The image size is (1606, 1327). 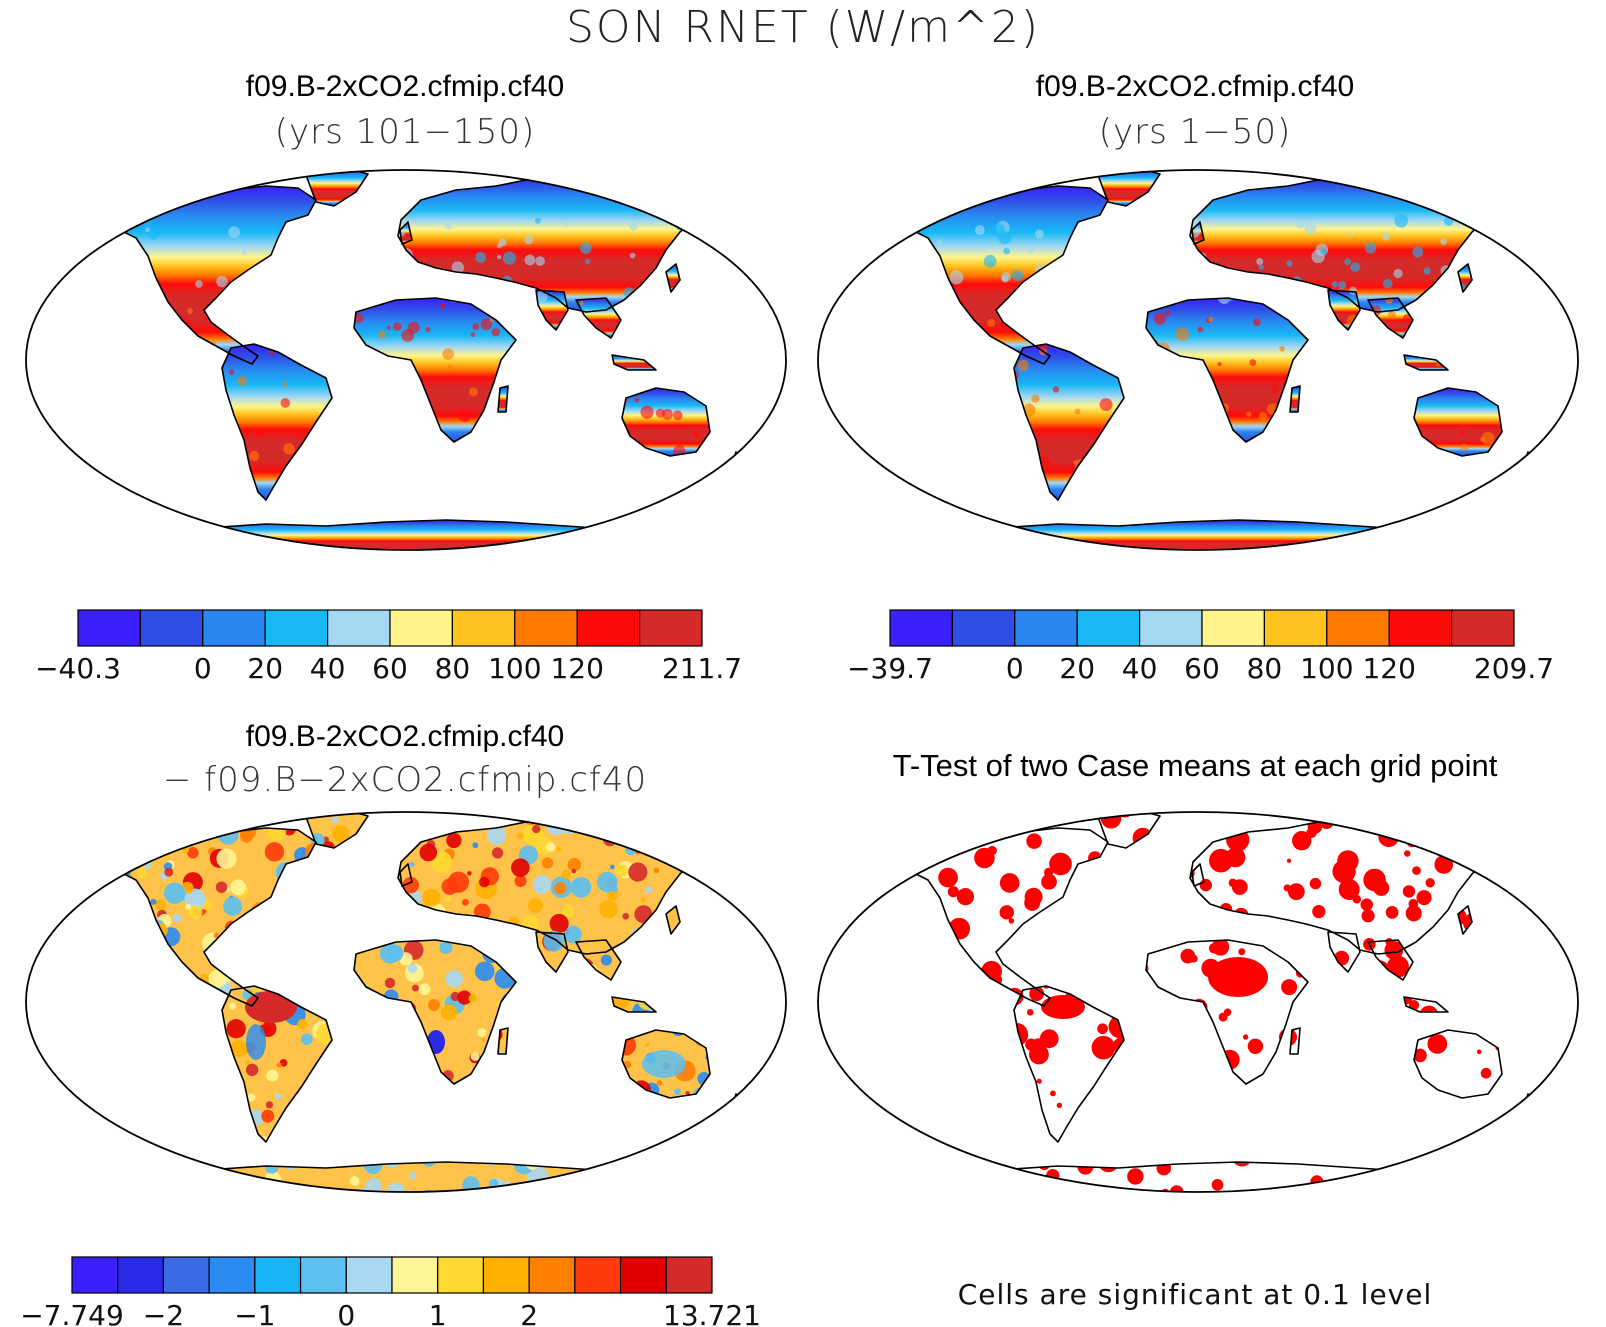 What do you see at coordinates (163, 1313) in the screenshot?
I see `colorbar-tick-label: −2` at bounding box center [163, 1313].